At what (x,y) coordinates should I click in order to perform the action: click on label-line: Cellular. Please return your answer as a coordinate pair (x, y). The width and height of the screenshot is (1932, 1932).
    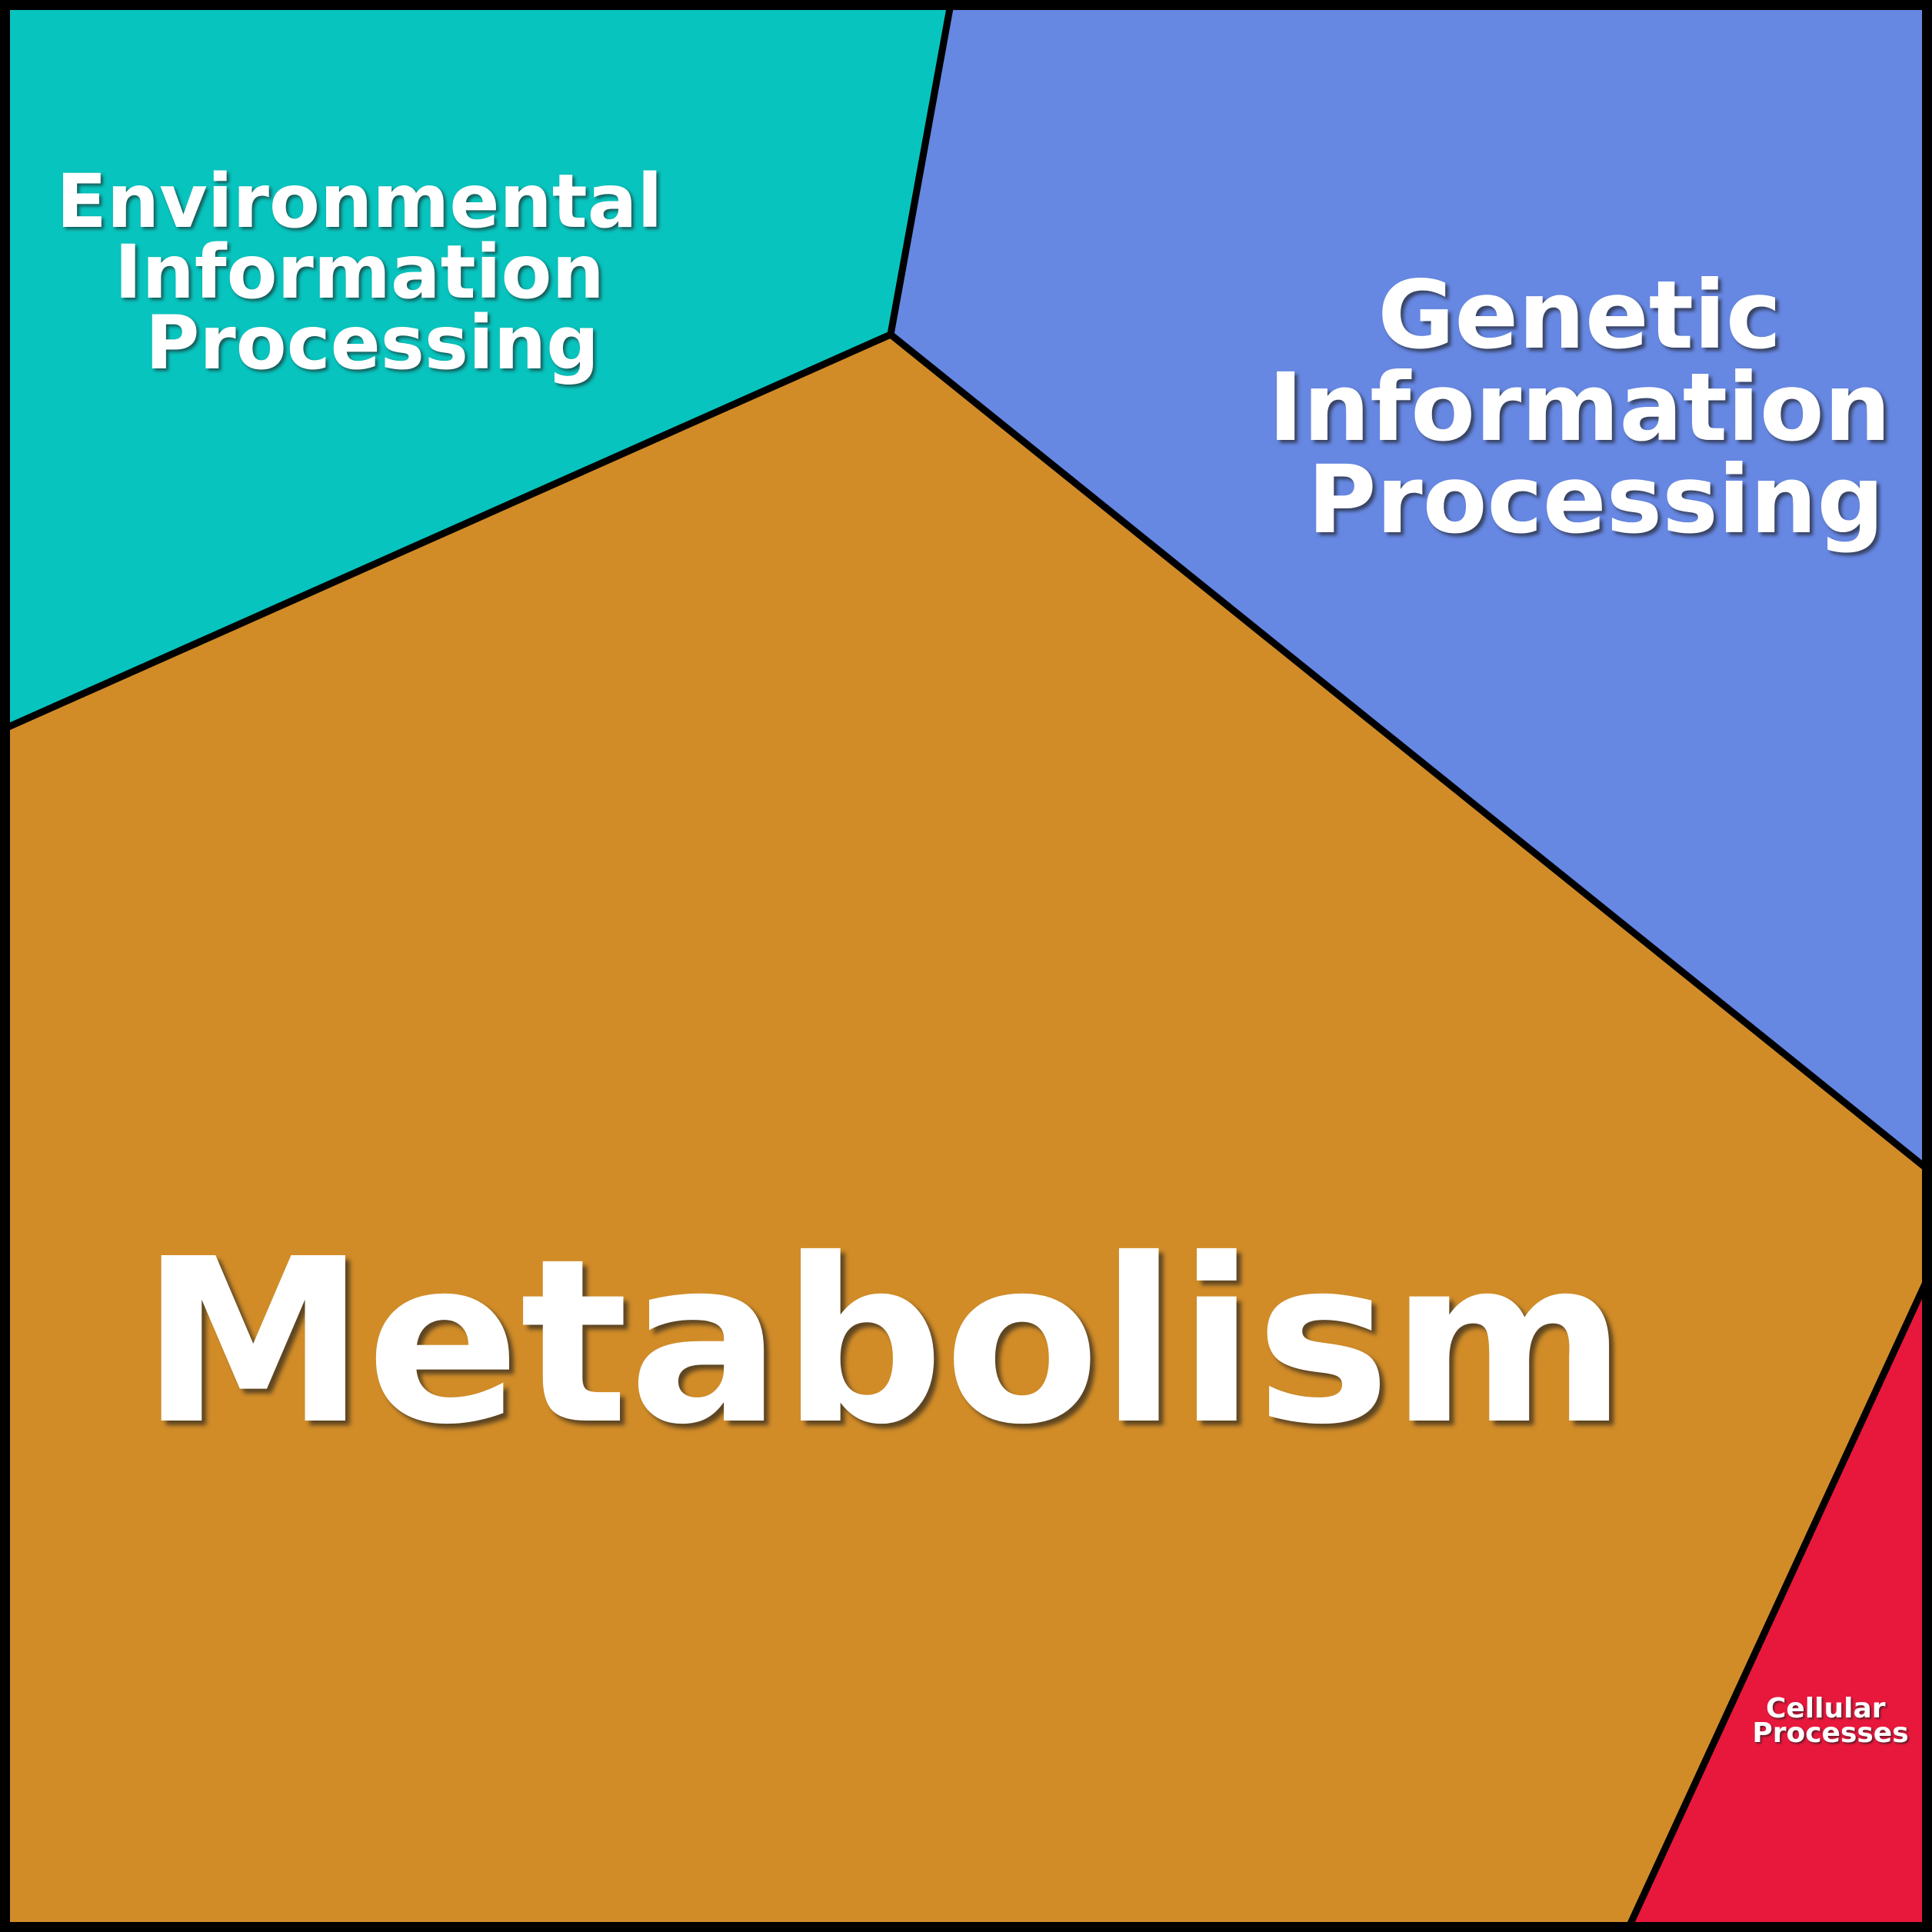
    Looking at the image, I should click on (1826, 1708).